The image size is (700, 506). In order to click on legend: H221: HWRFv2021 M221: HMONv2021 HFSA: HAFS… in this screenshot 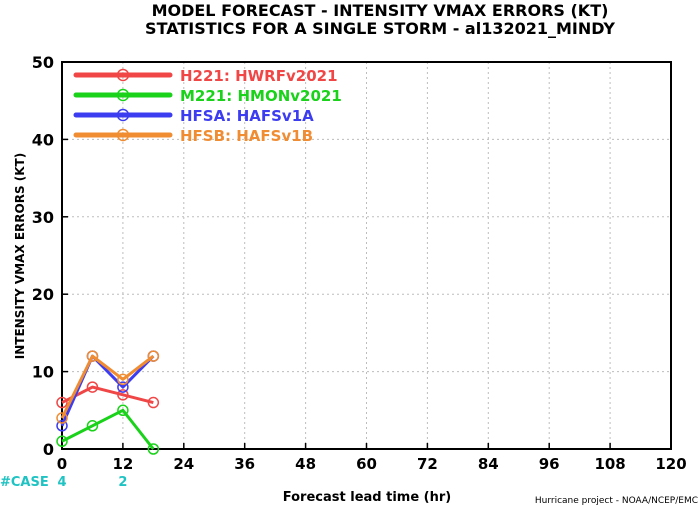, I will do `click(207, 106)`.